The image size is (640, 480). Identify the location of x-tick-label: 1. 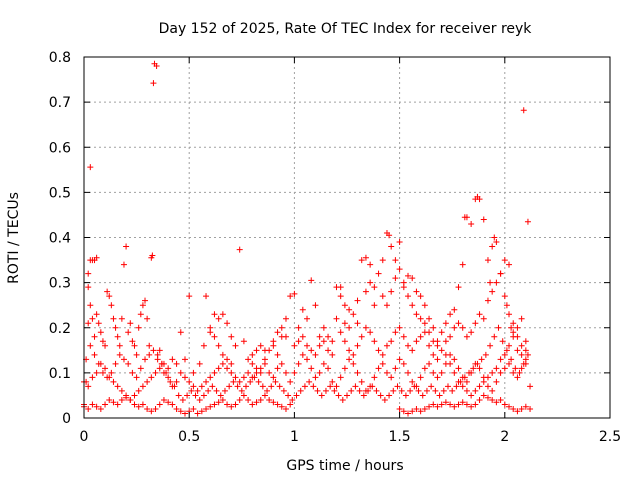
(294, 437).